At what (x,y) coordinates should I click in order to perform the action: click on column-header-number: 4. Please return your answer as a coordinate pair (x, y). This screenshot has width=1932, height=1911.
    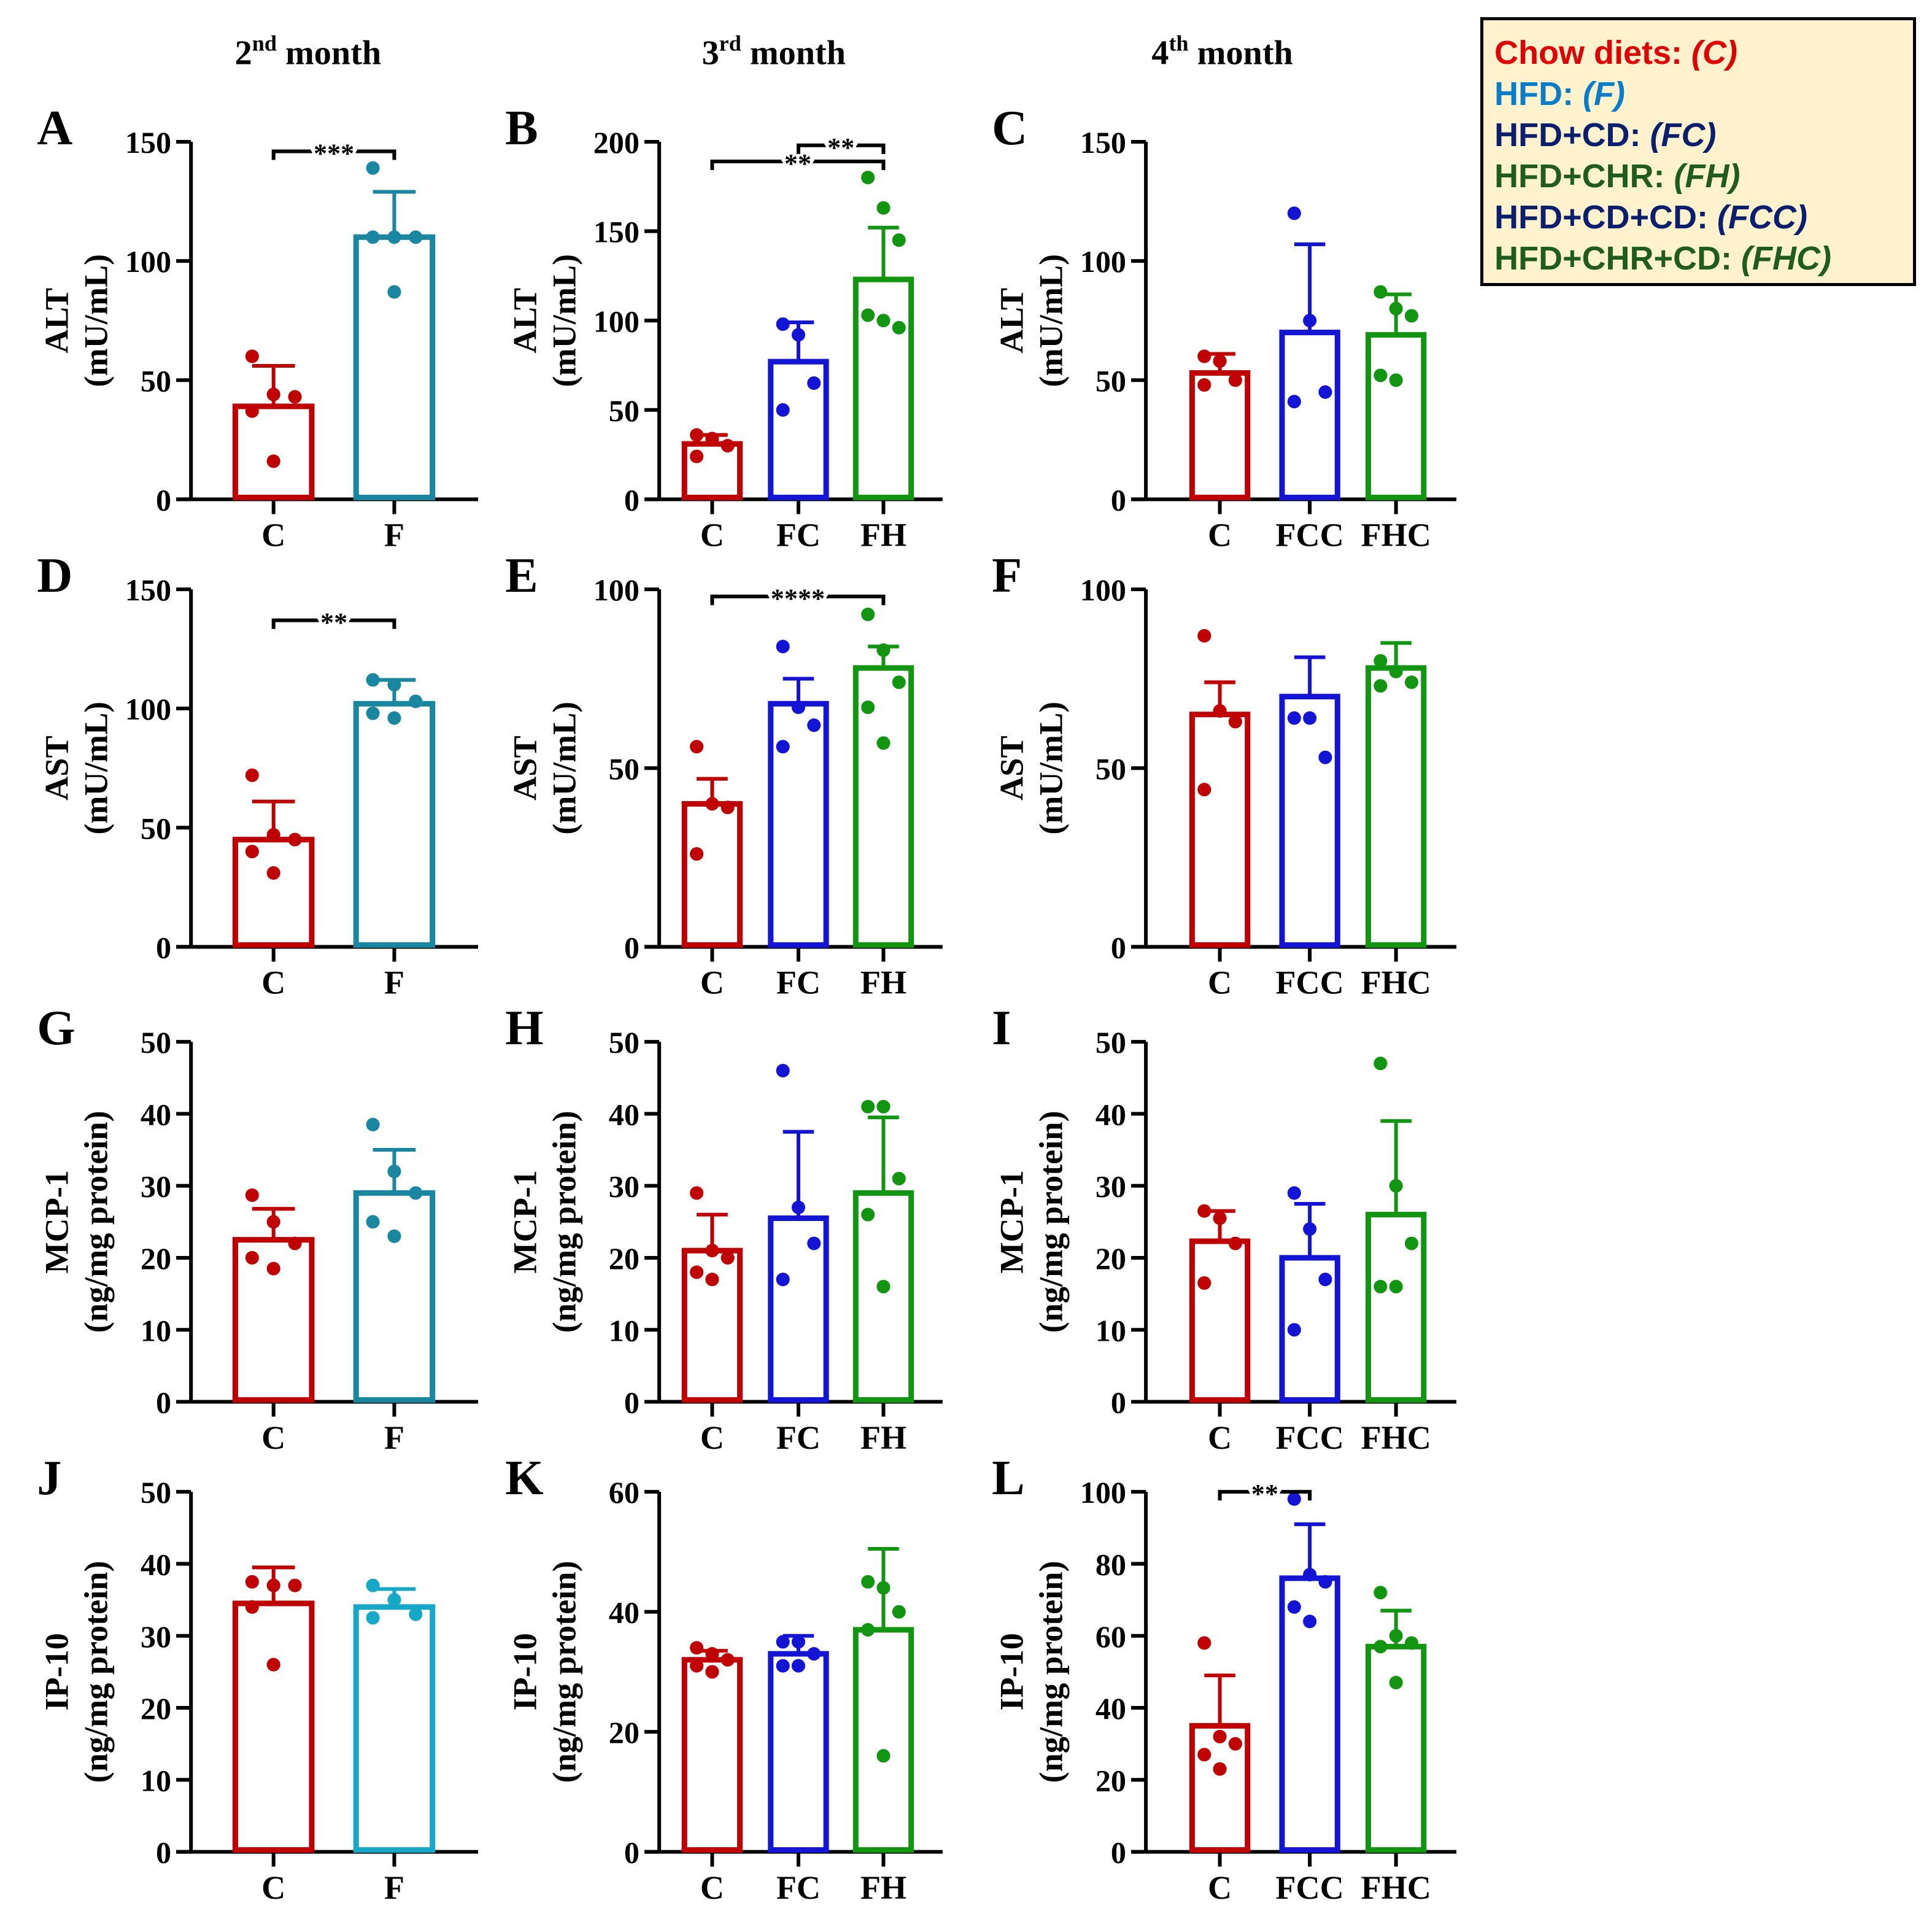
    Looking at the image, I should click on (1160, 53).